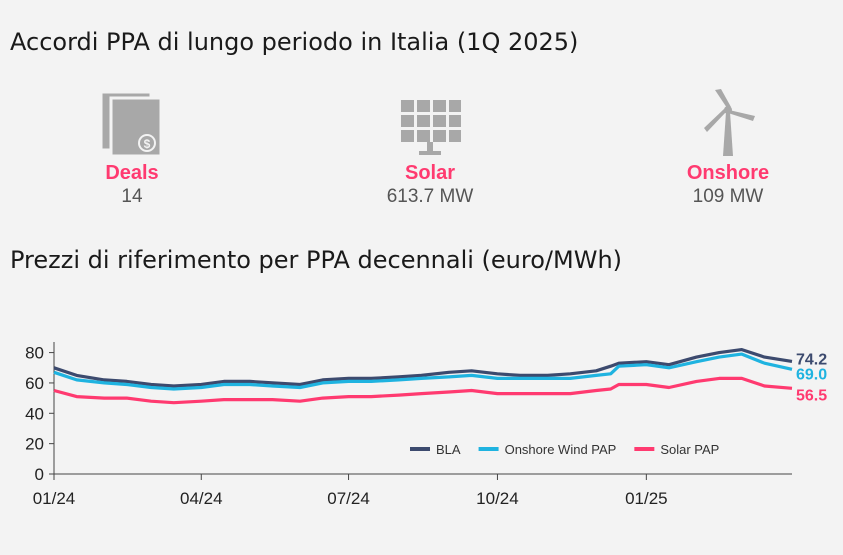 The height and width of the screenshot is (555, 843). Describe the element at coordinates (646, 498) in the screenshot. I see `x-tick-label: 01/25` at that location.